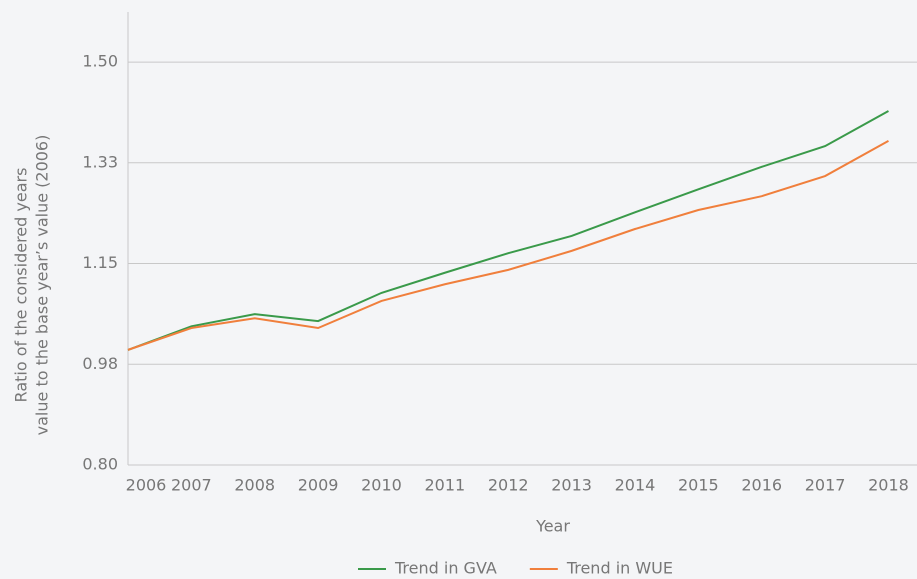 The height and width of the screenshot is (579, 917). Describe the element at coordinates (508, 485) in the screenshot. I see `x-tick-label: 2012` at that location.